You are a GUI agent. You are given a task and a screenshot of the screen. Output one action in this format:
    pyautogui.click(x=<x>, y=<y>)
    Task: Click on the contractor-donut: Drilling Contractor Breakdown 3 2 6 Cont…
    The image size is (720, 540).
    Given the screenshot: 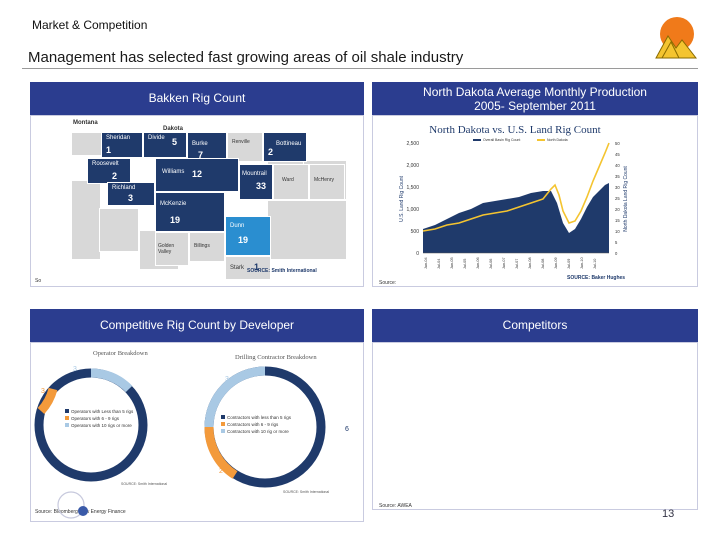 What is the action you would take?
    pyautogui.click(x=276, y=424)
    